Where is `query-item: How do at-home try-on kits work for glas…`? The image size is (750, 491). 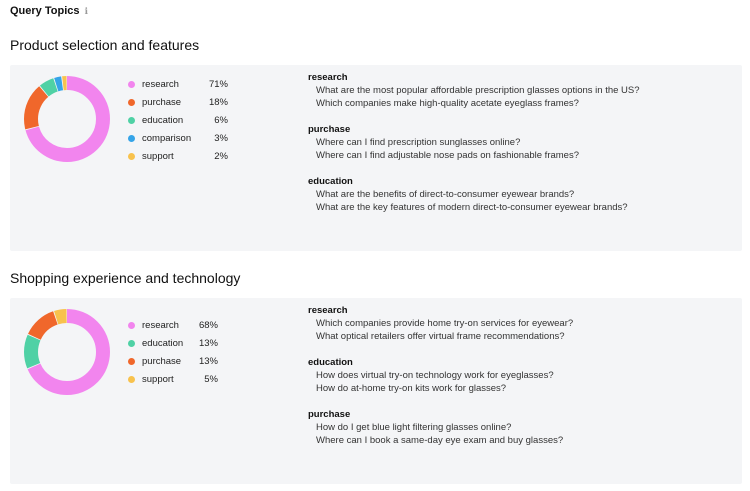 query-item: How do at-home try-on kits work for glas… is located at coordinates (411, 388).